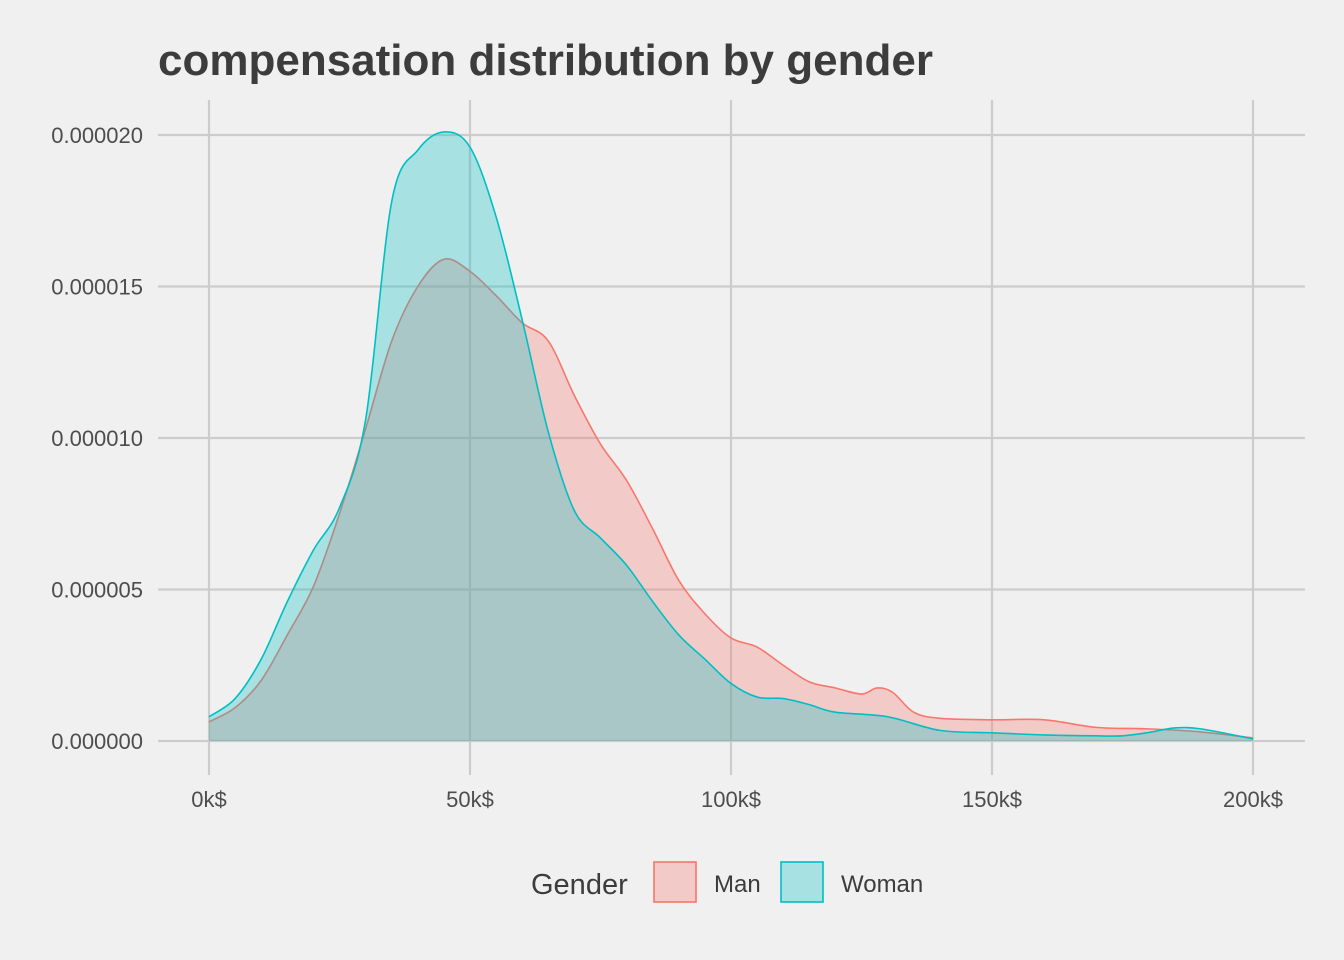  I want to click on legend-swatch-woman, so click(802, 882).